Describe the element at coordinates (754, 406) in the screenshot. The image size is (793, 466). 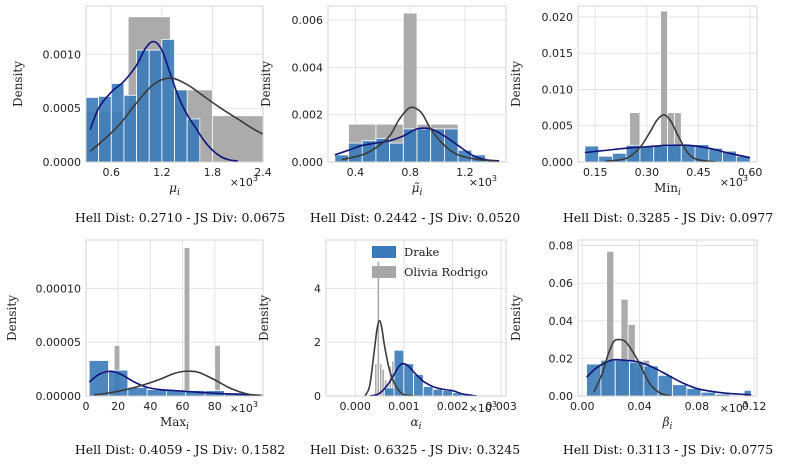
I see `x-tick-label: 0.12` at that location.